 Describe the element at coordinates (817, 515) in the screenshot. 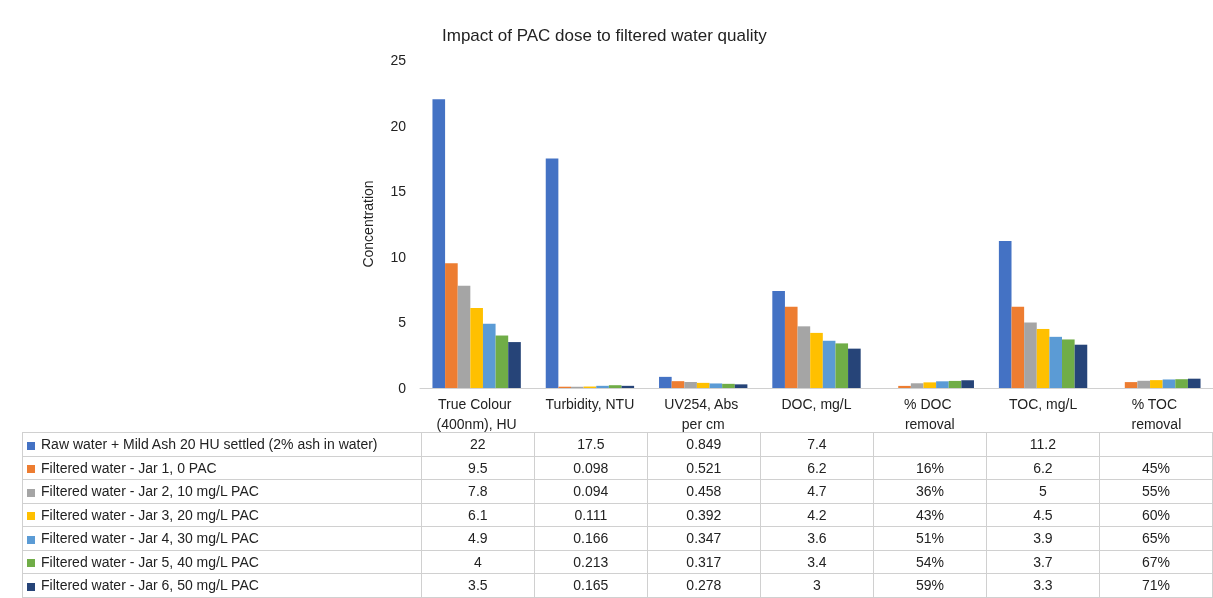

I see `data-label: 4.2` at that location.